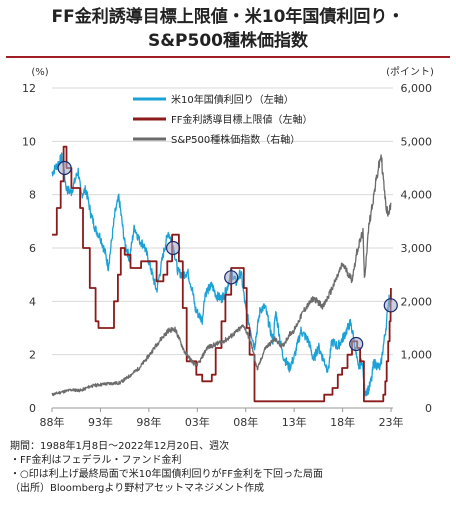  I want to click on y-right-unit-label: (ポイント), so click(410, 72).